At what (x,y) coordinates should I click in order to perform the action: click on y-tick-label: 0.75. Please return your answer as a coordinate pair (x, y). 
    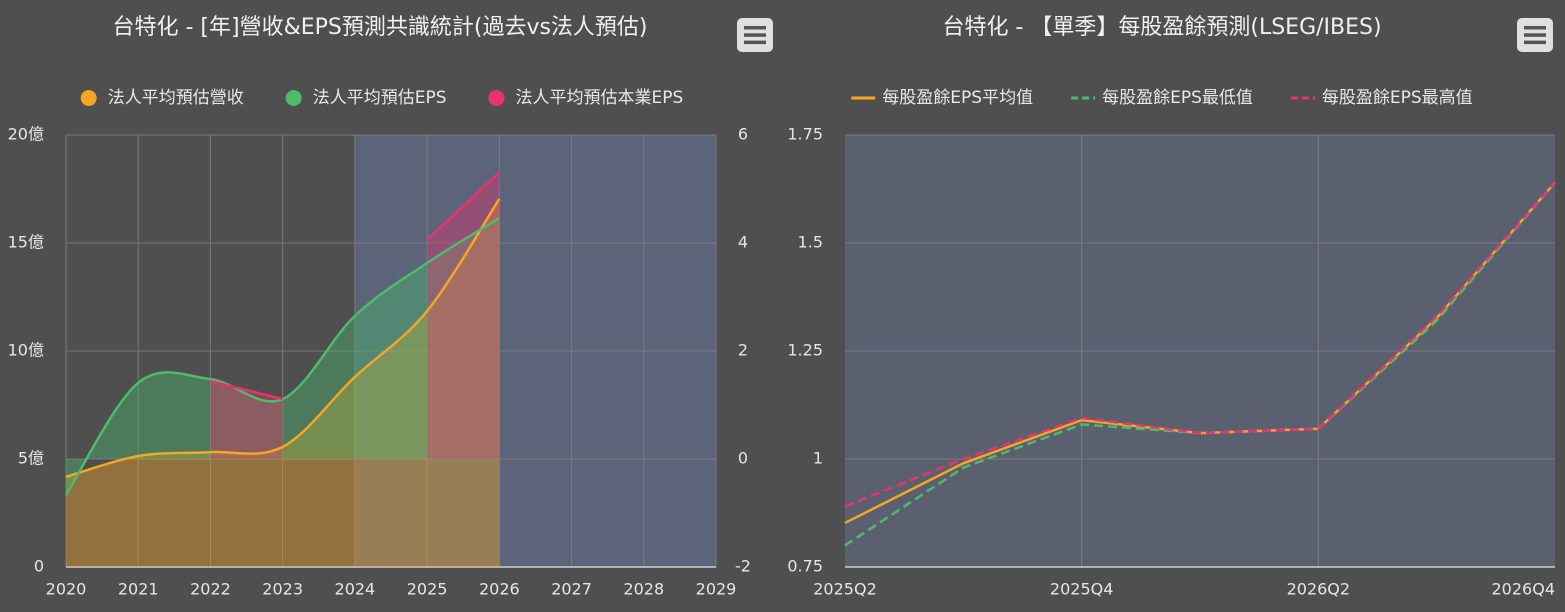
    Looking at the image, I should click on (805, 566).